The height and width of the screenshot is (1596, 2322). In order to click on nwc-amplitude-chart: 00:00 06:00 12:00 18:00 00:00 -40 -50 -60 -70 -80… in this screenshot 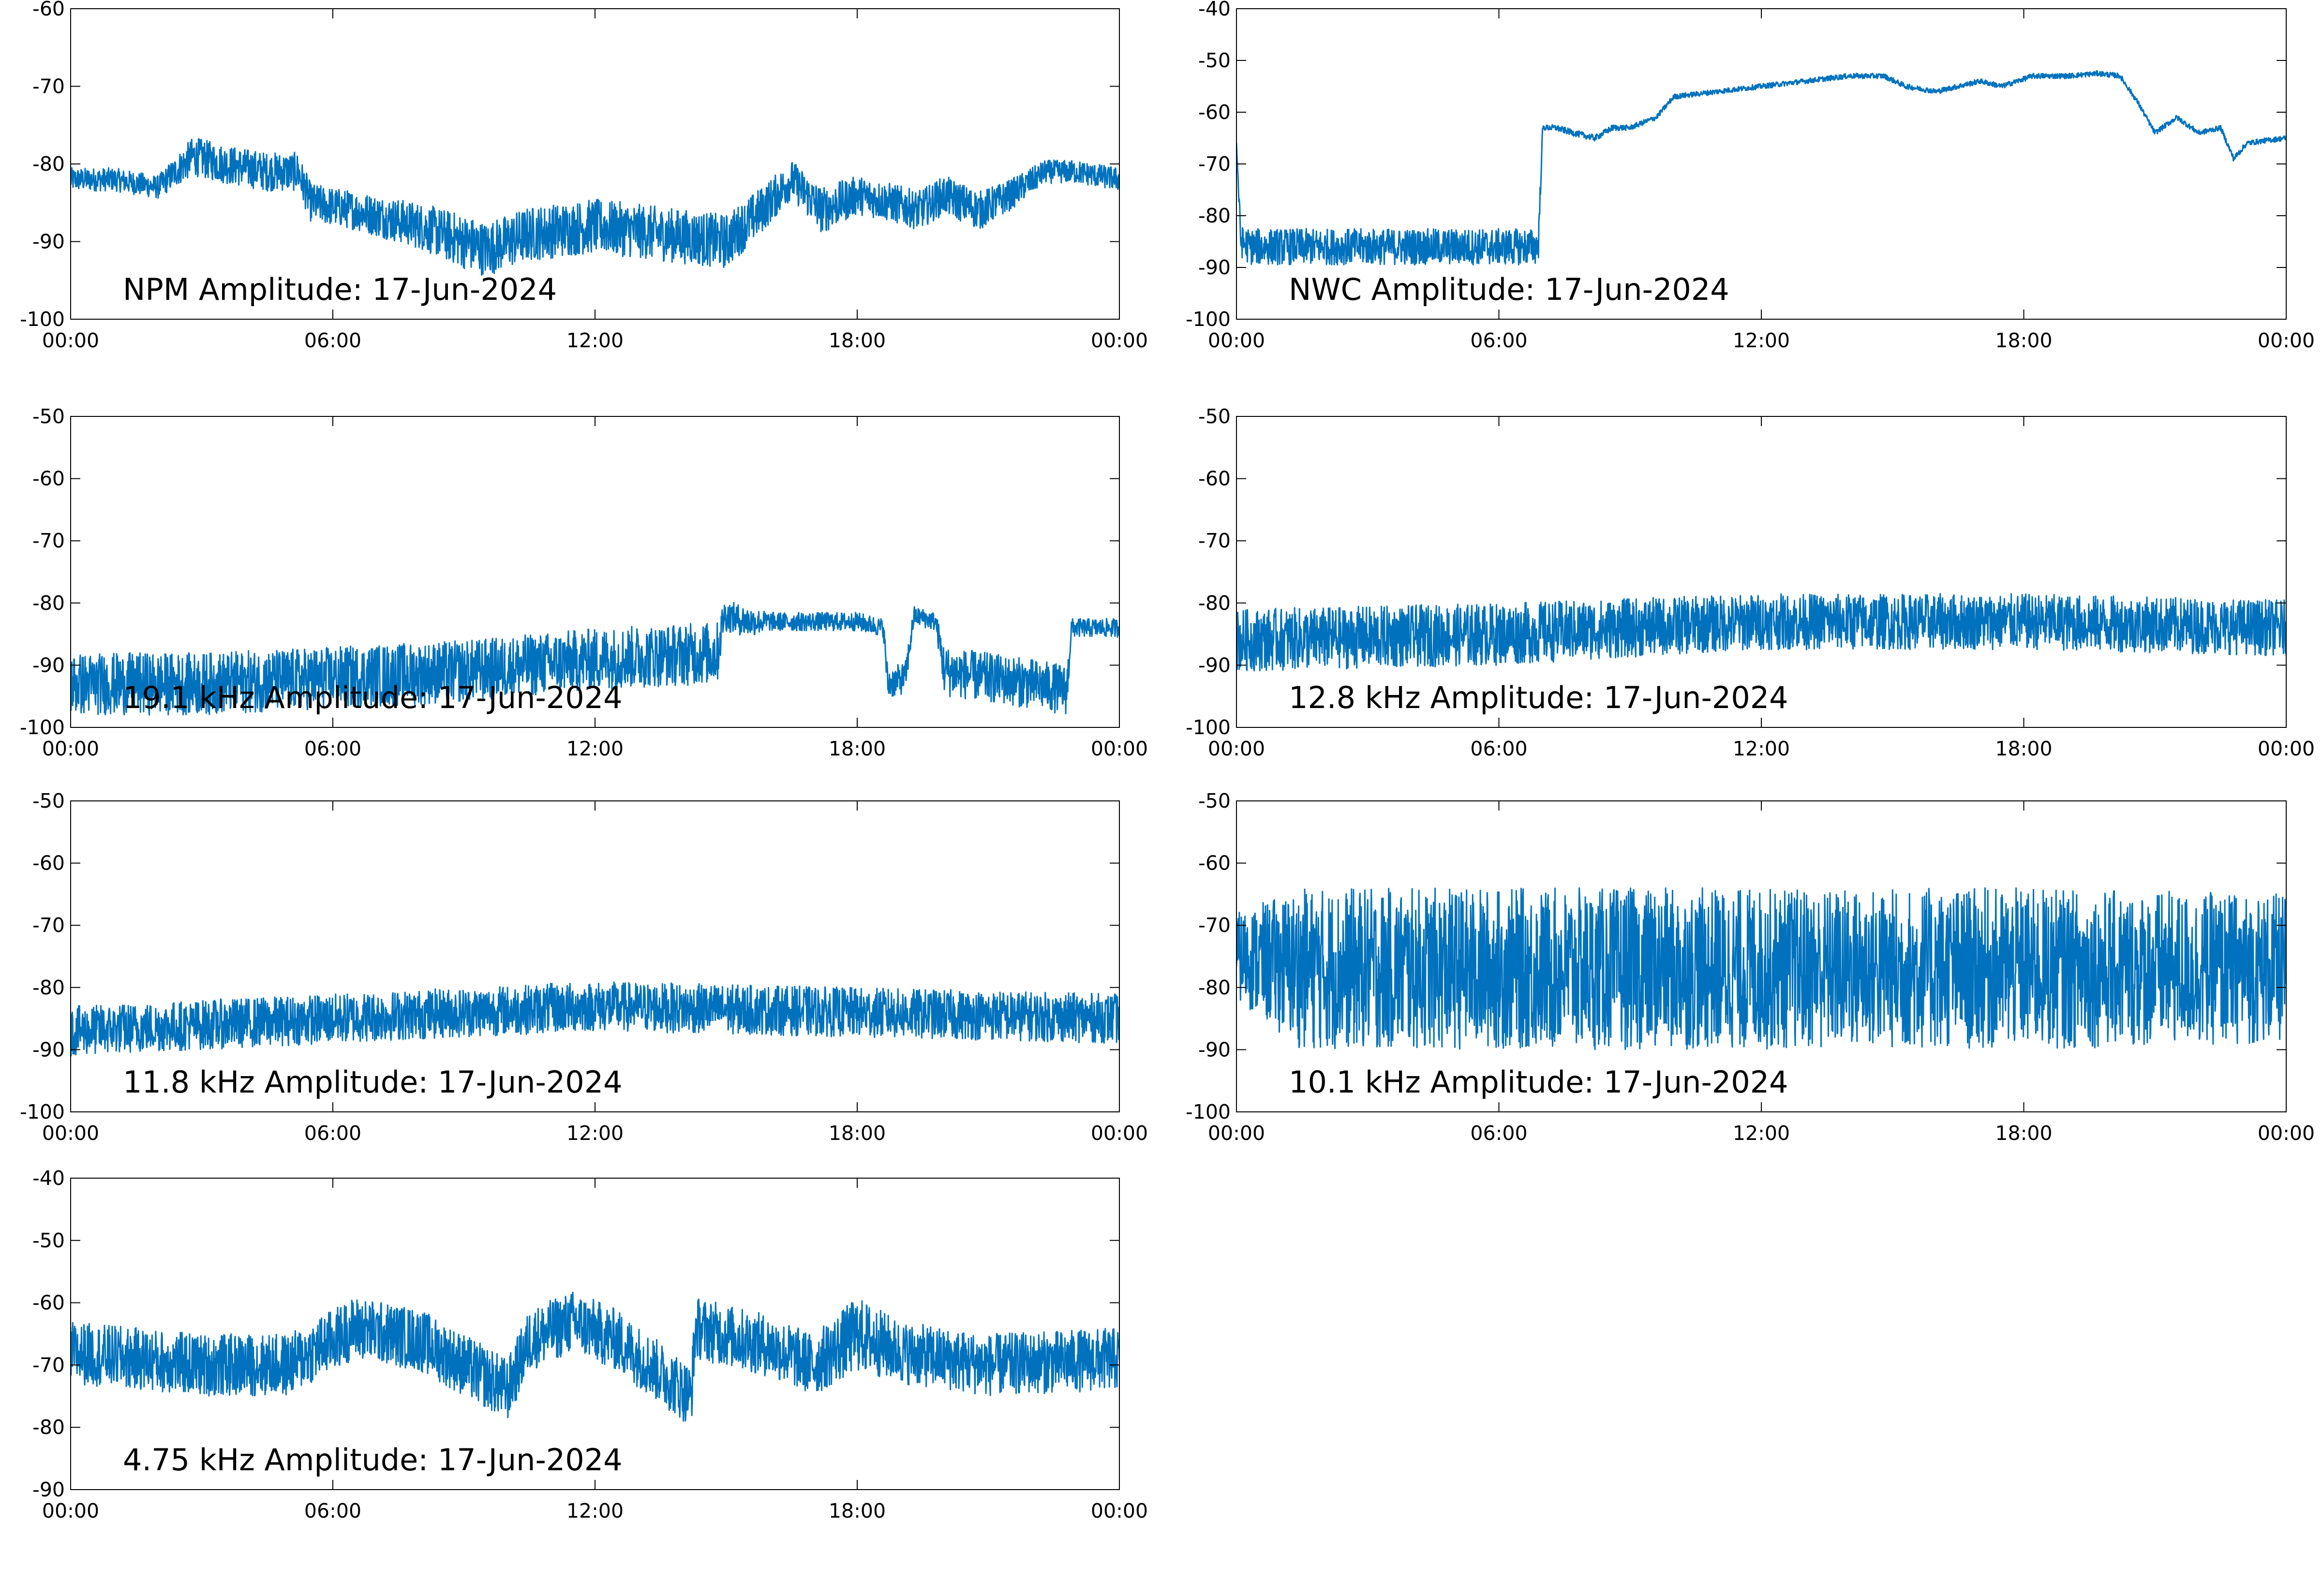, I will do `click(1750, 176)`.